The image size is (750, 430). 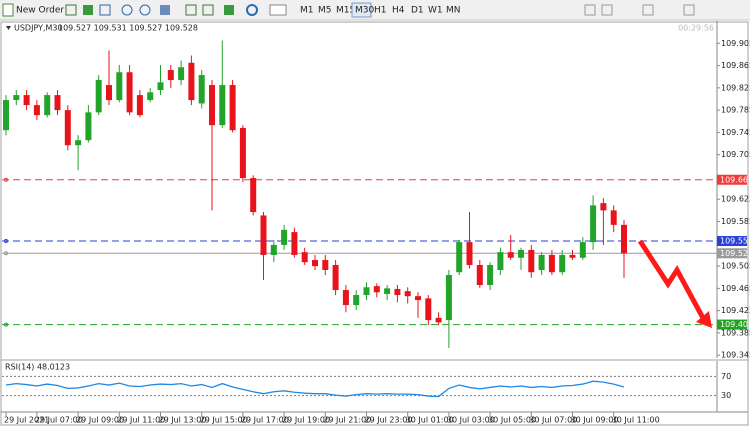 I want to click on y-tick-label: 109.345, so click(x=735, y=355).